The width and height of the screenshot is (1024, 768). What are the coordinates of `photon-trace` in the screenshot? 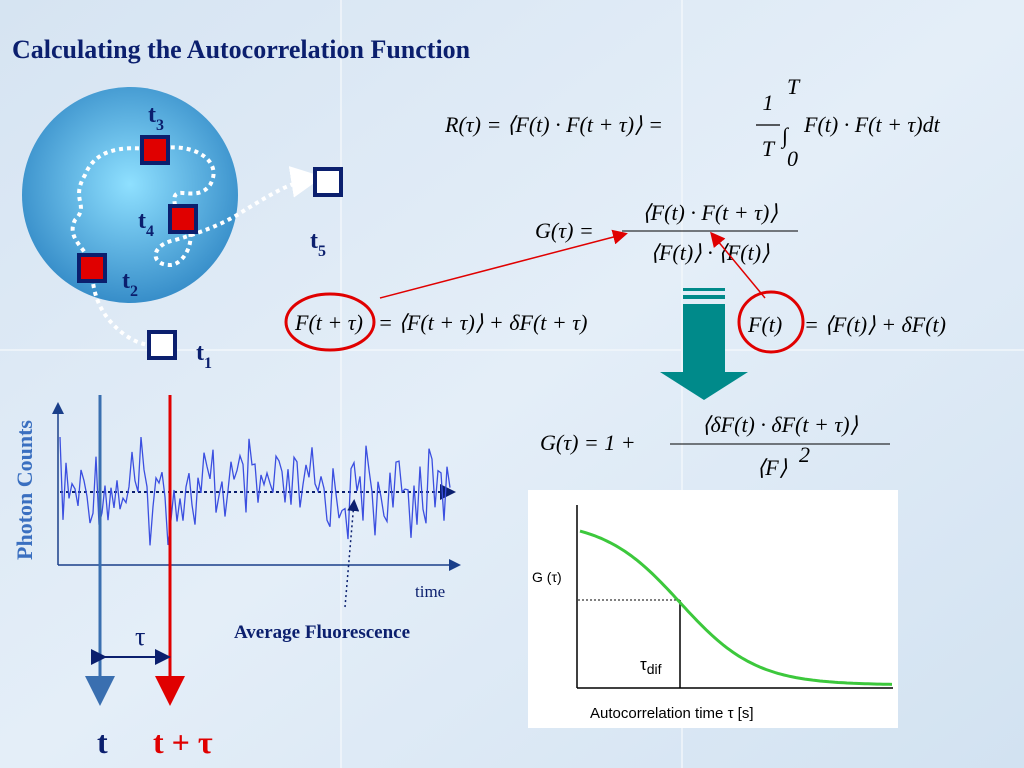 It's located at (255, 491).